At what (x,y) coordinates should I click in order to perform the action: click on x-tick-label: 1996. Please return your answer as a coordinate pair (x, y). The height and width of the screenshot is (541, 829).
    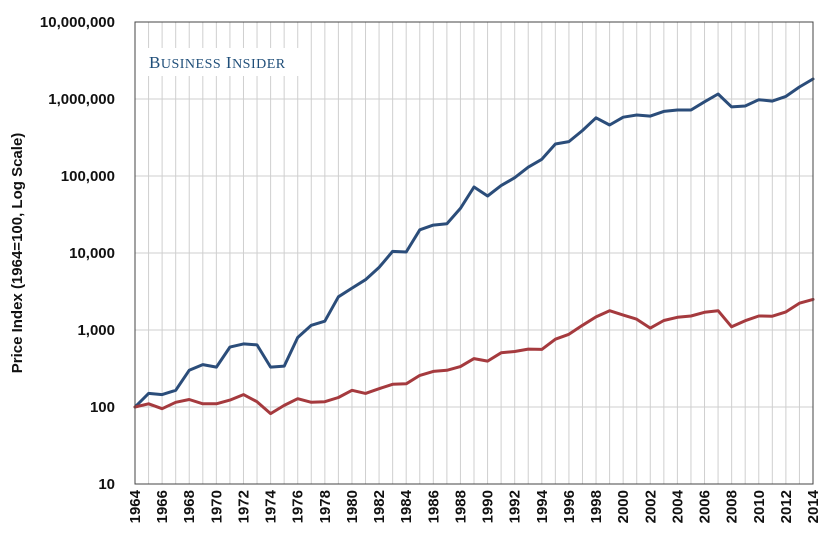
    Looking at the image, I should click on (569, 506).